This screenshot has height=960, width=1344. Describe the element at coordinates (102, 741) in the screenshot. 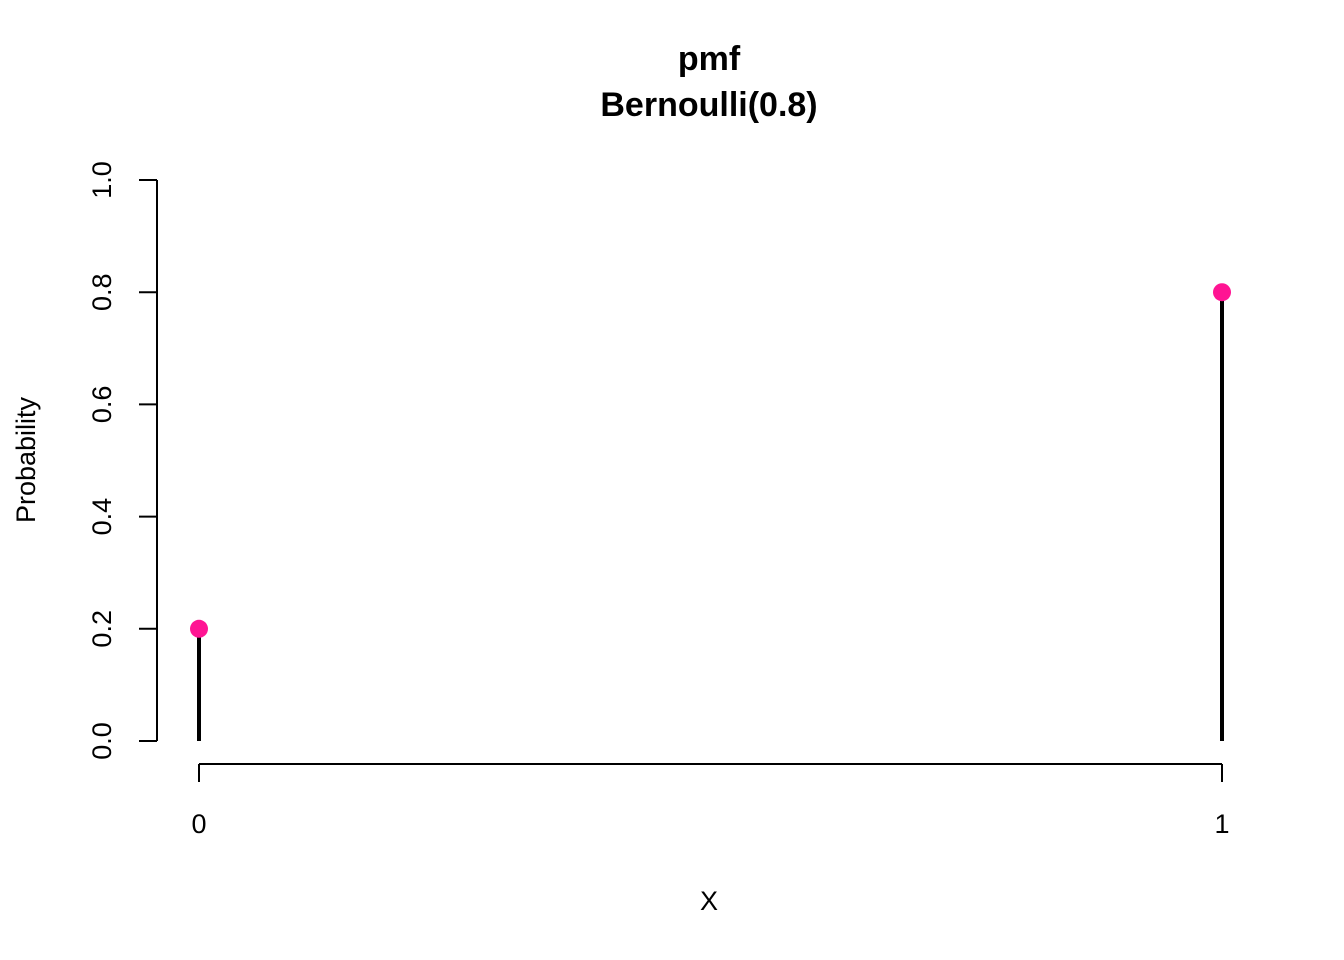

I see `y-tick-label: 0.0` at that location.